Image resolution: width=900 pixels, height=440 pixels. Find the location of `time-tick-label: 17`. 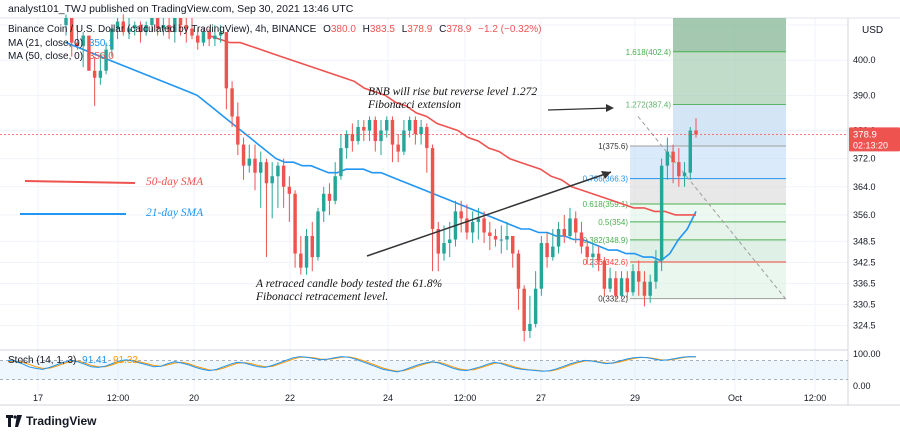

time-tick-label: 17 is located at coordinates (38, 398).